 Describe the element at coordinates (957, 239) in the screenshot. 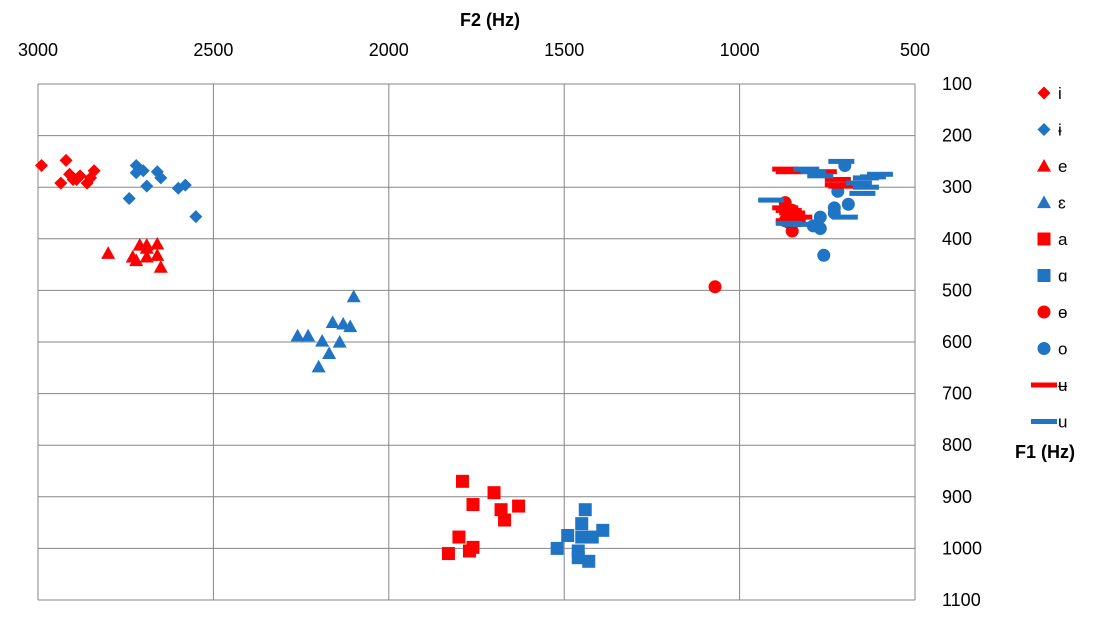

I see `y-tick-label: 400` at that location.